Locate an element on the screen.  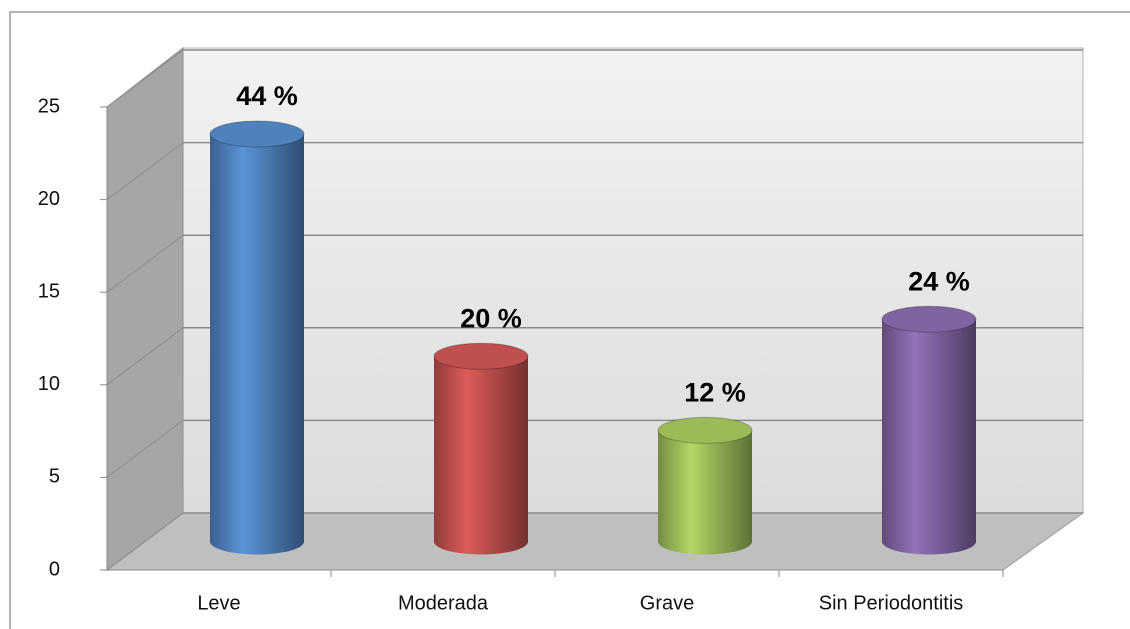
data-label: 44 % is located at coordinates (267, 96).